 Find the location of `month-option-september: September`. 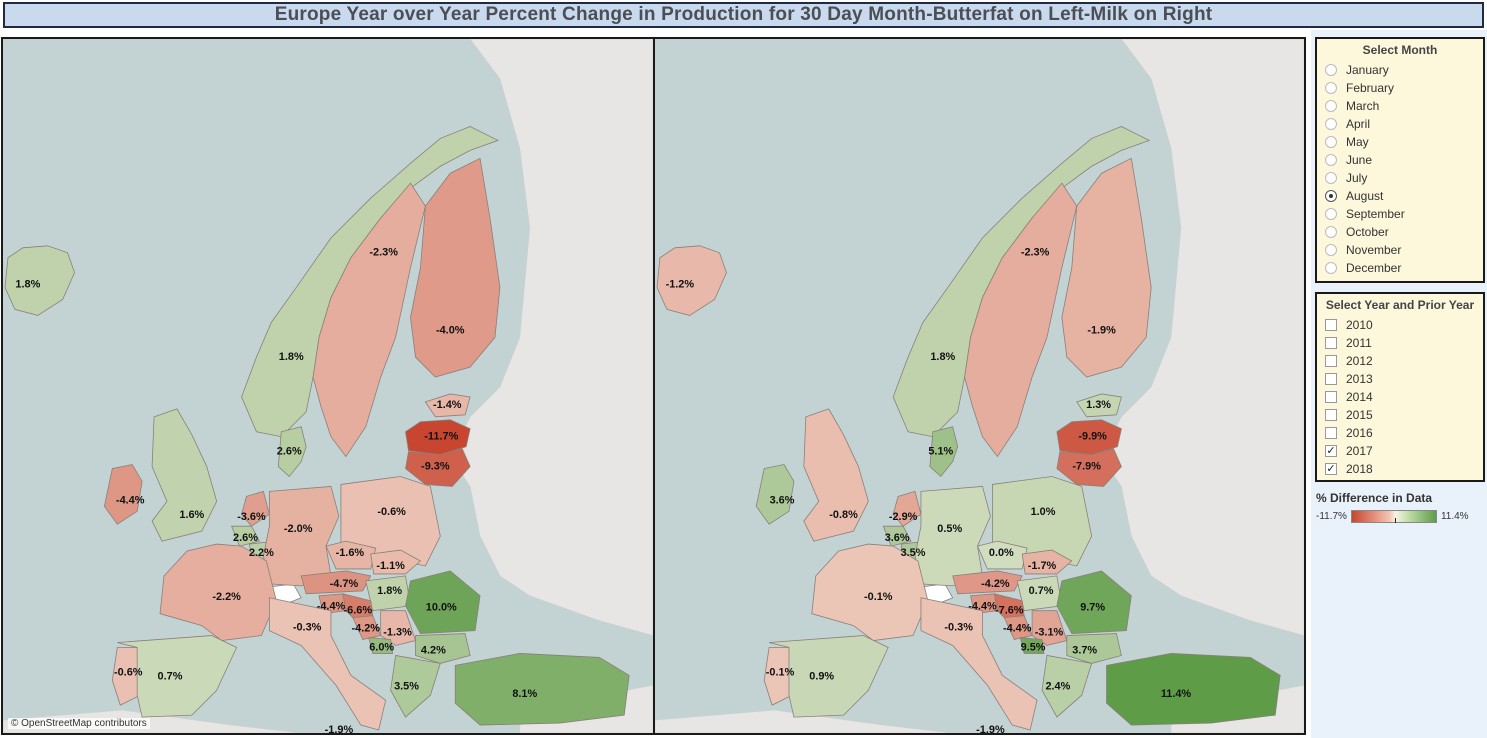

month-option-september: September is located at coordinates (1400, 214).